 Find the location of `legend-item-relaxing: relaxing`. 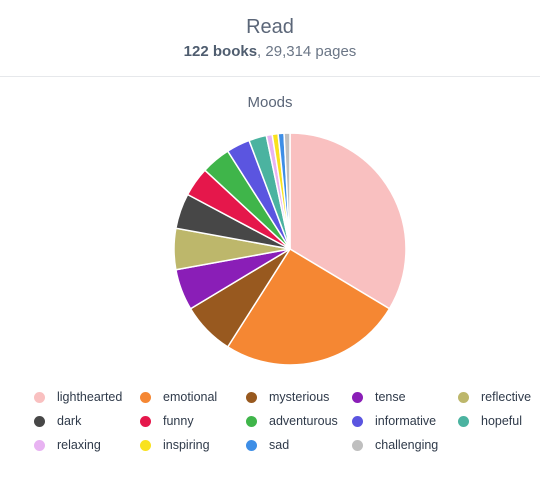

legend-item-relaxing: relaxing is located at coordinates (67, 445).